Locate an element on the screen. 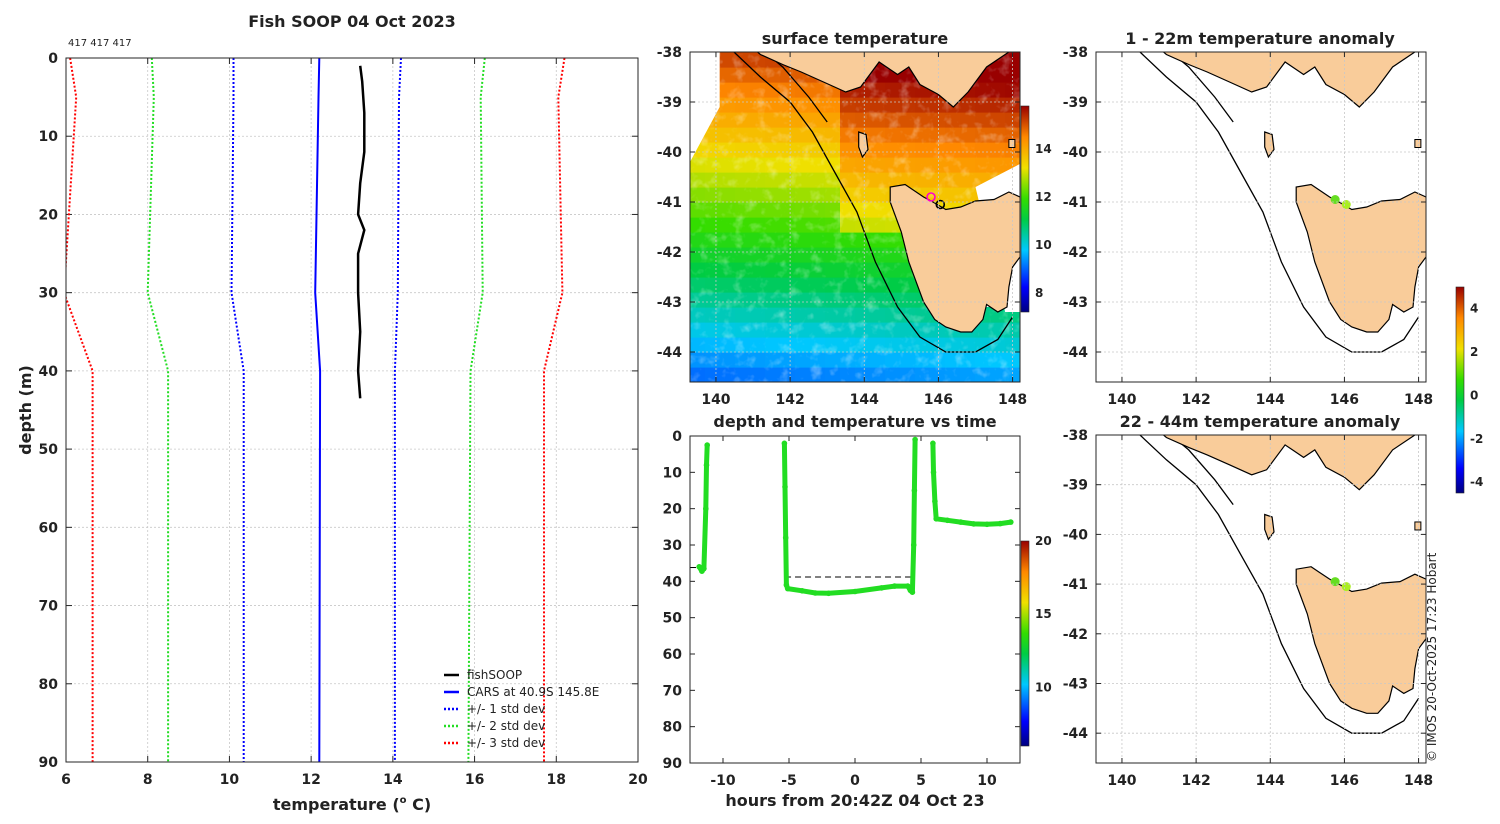 The width and height of the screenshot is (1500, 824). depth-time-colorbar-label: 10 is located at coordinates (1043, 687).